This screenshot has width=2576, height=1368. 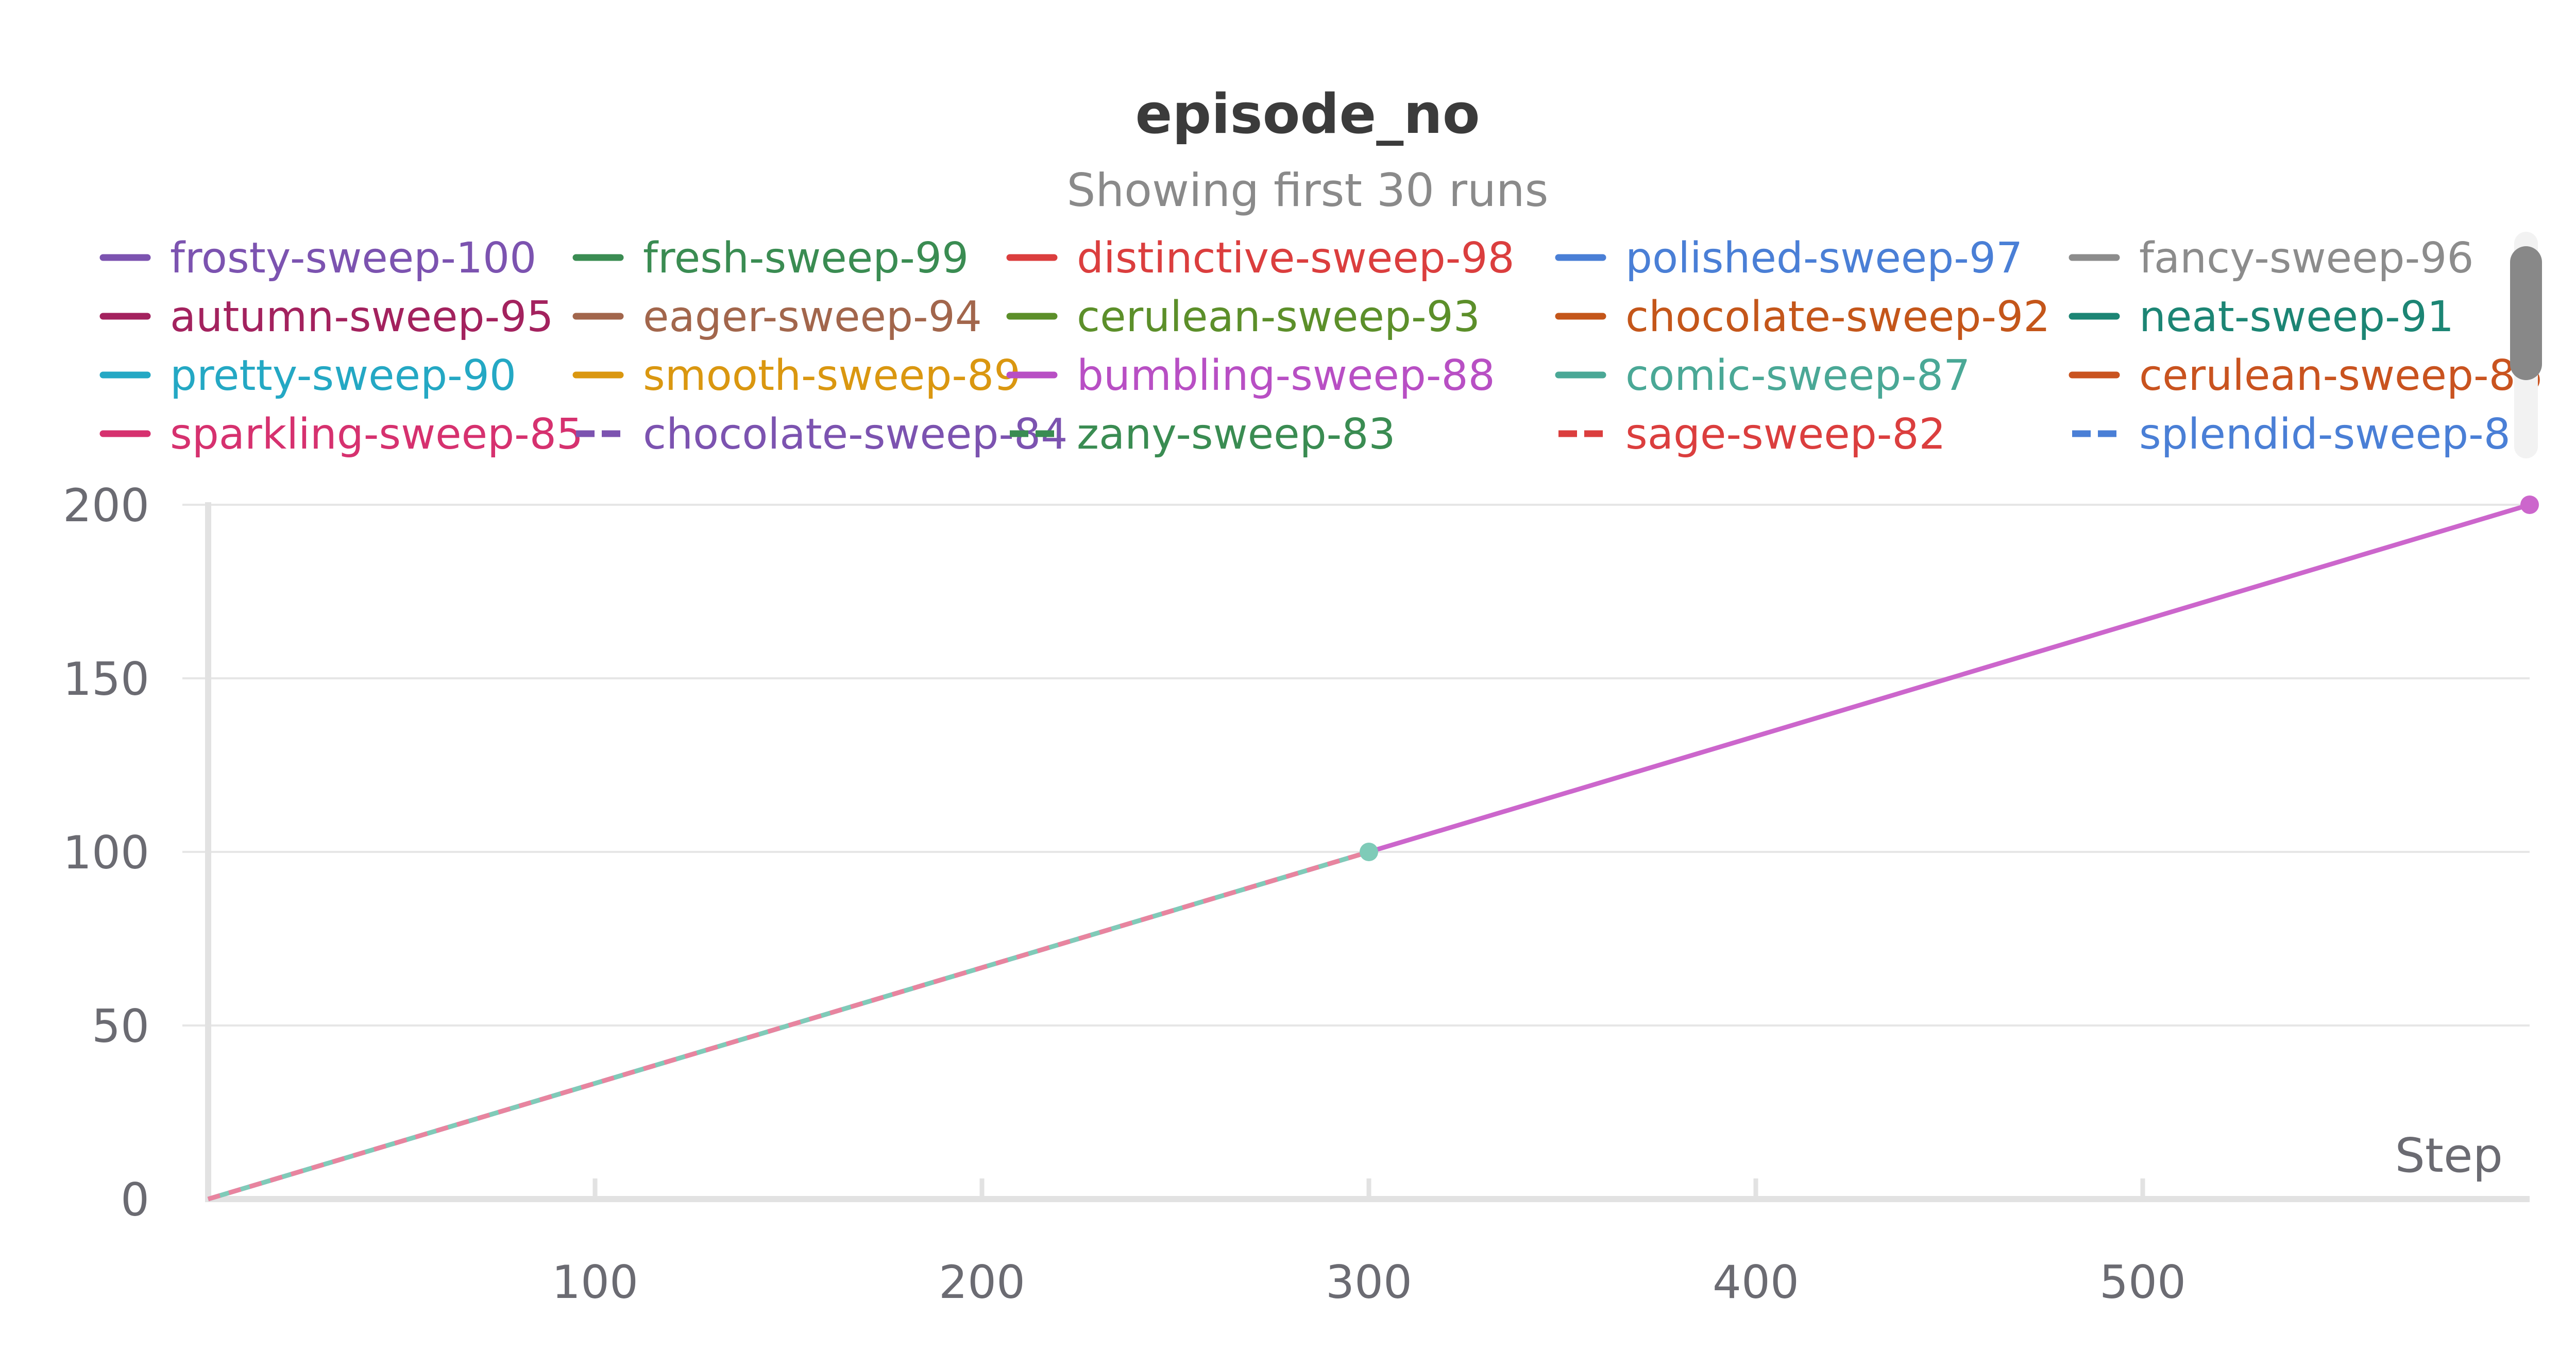 I want to click on legend-item: pretty-sweep-90, so click(x=307, y=375).